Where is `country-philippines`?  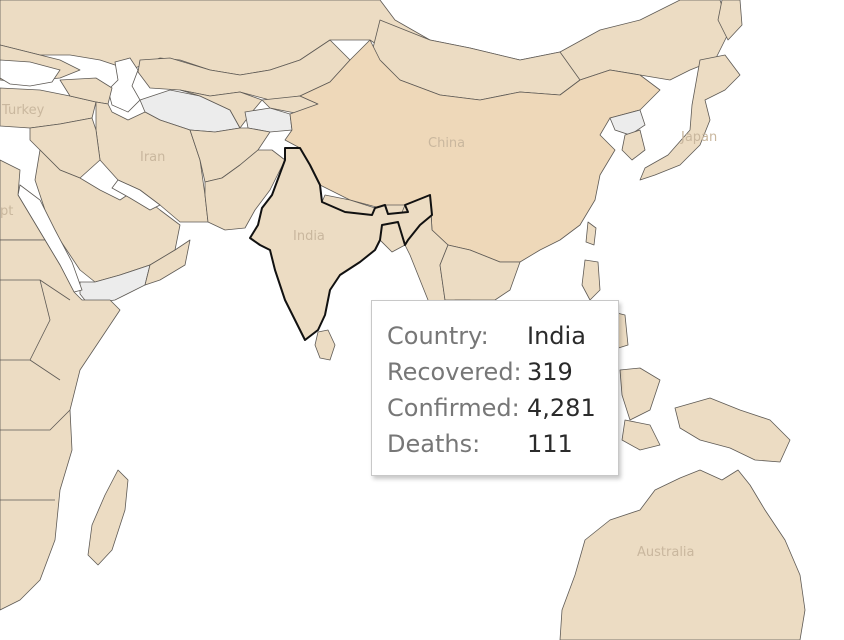 country-philippines is located at coordinates (591, 280).